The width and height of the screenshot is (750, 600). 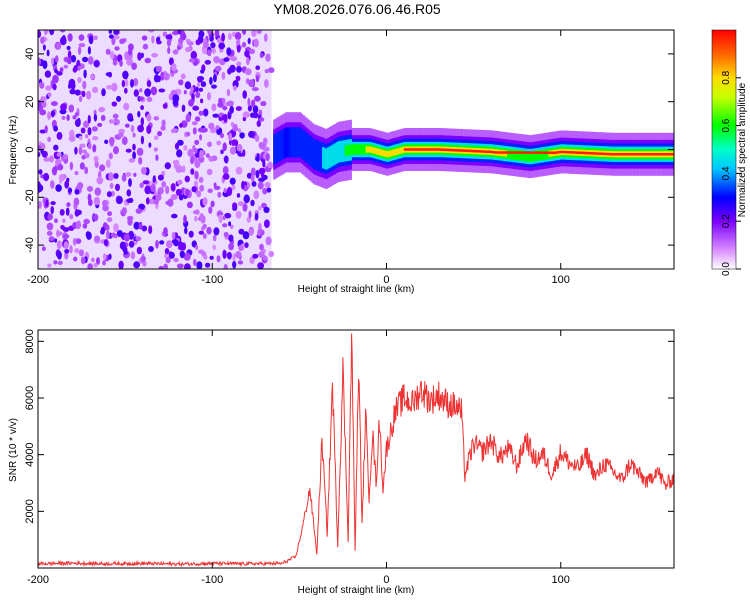 What do you see at coordinates (30, 54) in the screenshot?
I see `y-tick-label: 40` at bounding box center [30, 54].